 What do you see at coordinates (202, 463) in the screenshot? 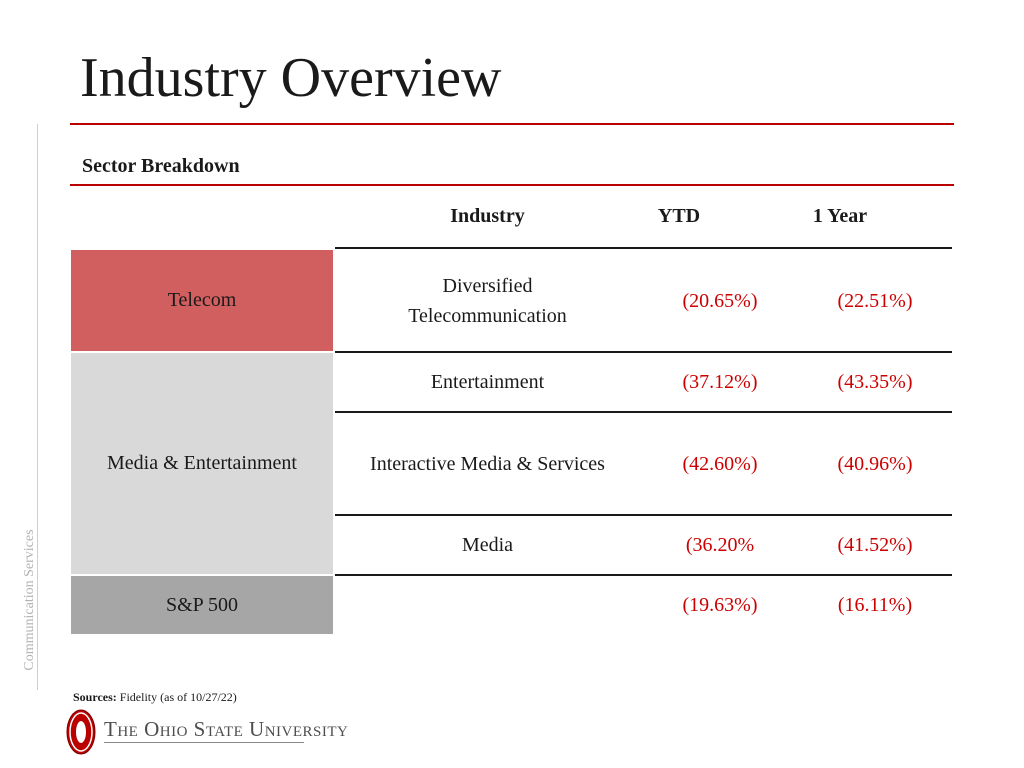
I see `sector-media-entertainment: Media & Entertainment` at bounding box center [202, 463].